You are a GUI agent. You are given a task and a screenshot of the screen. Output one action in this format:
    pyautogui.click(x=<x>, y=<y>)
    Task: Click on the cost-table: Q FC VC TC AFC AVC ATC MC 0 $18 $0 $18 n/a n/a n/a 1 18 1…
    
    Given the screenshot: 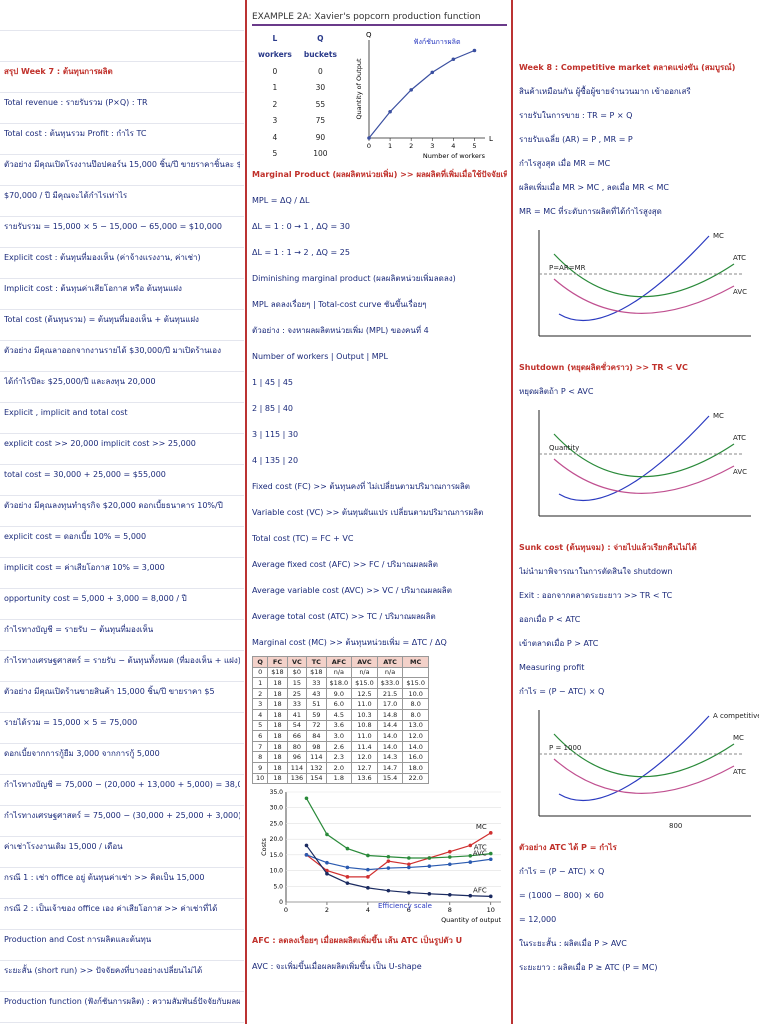 What is the action you would take?
    pyautogui.click(x=340, y=720)
    